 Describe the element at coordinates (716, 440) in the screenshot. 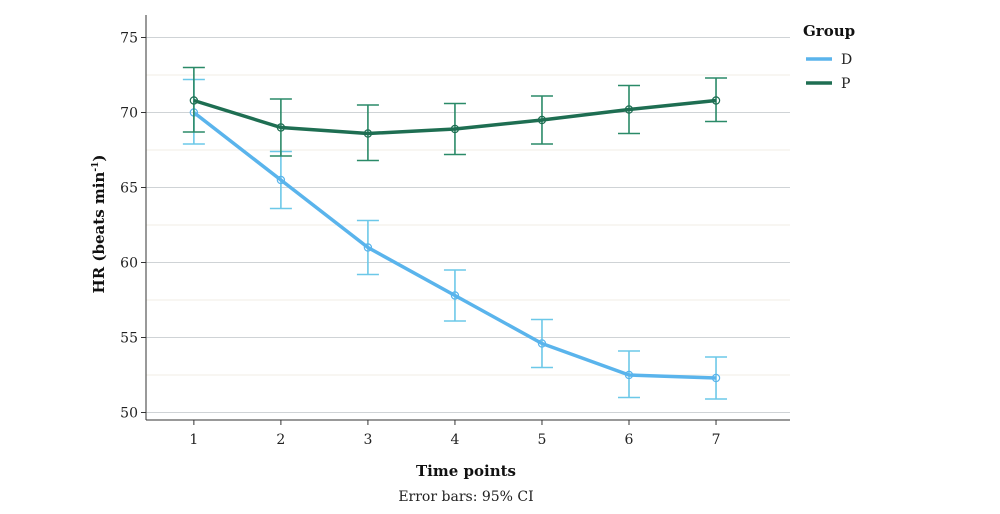

I see `x-tick-label: 7` at that location.